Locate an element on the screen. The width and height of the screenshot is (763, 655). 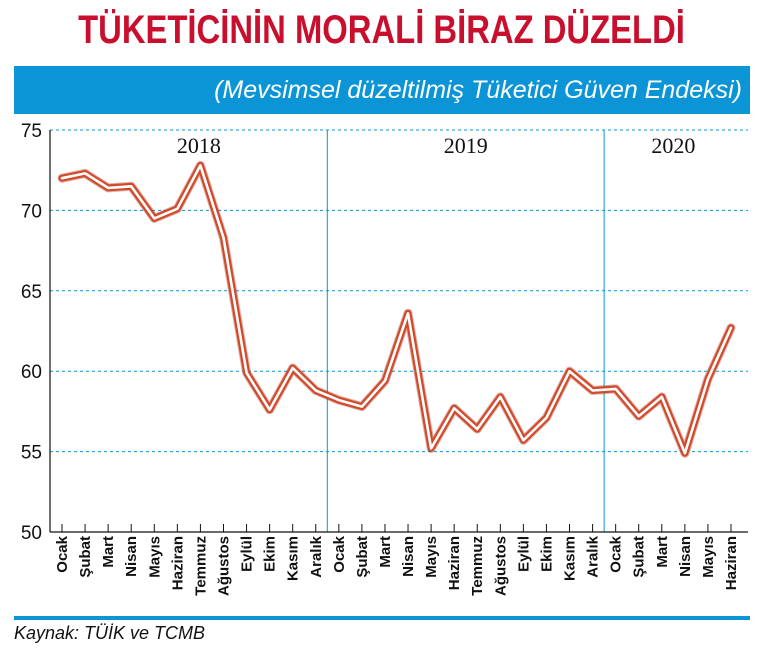
y-tick-label: 50 is located at coordinates (31, 533).